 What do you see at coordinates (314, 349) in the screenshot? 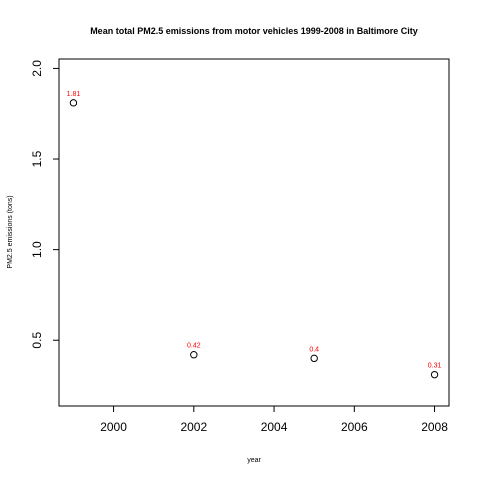
I see `data-label: 0.4` at bounding box center [314, 349].